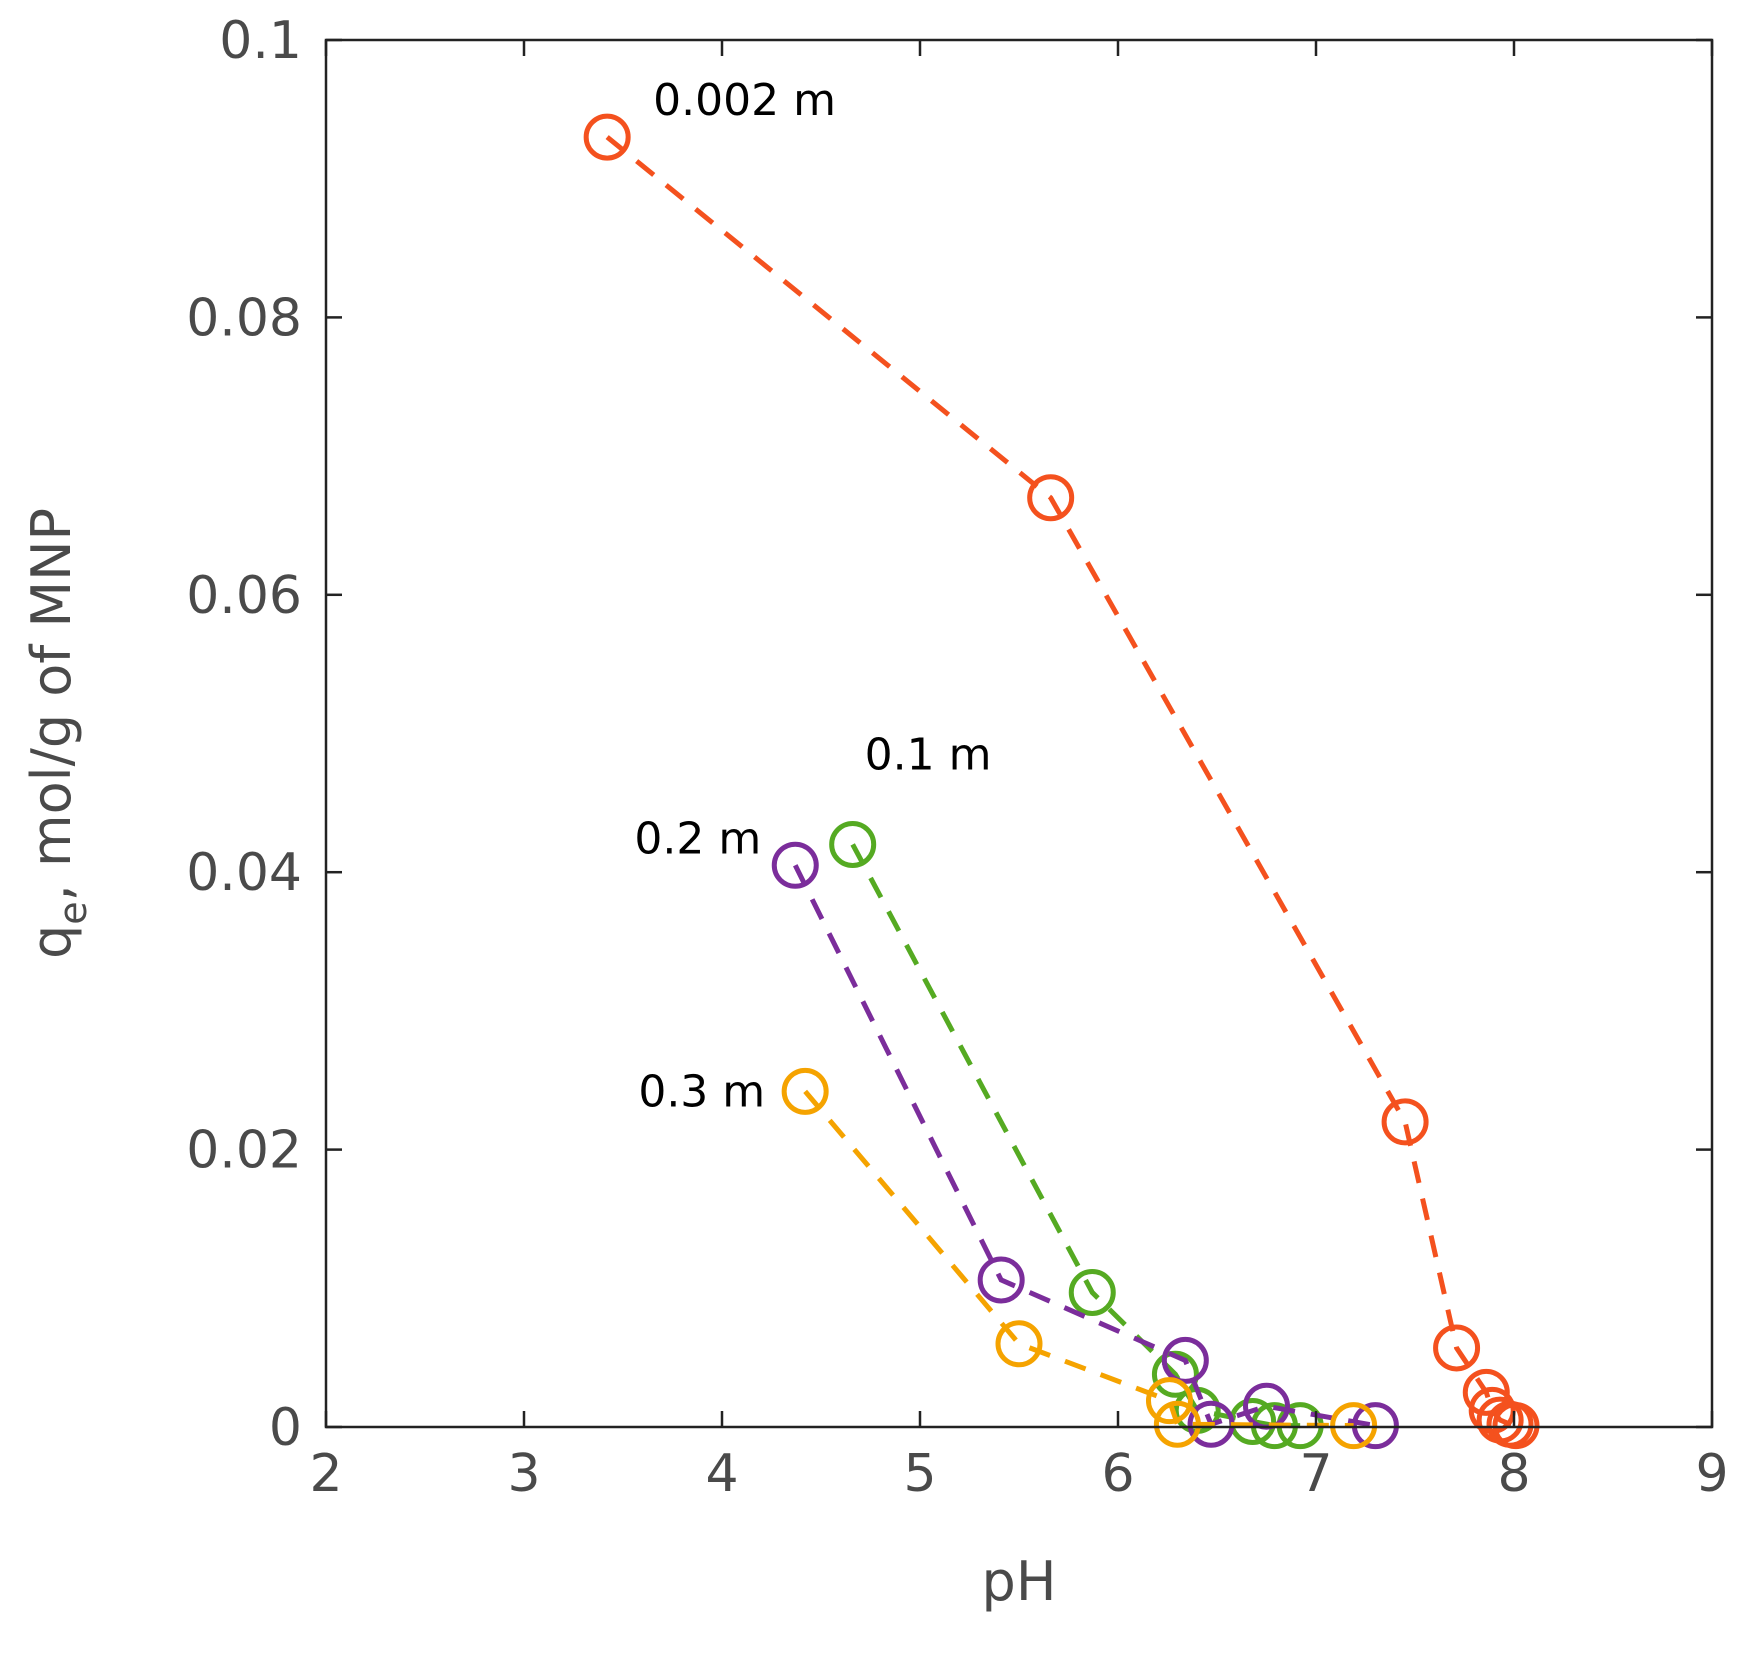 This screenshot has height=1672, width=1744. I want to click on x-axis-title: pH, so click(1019, 1581).